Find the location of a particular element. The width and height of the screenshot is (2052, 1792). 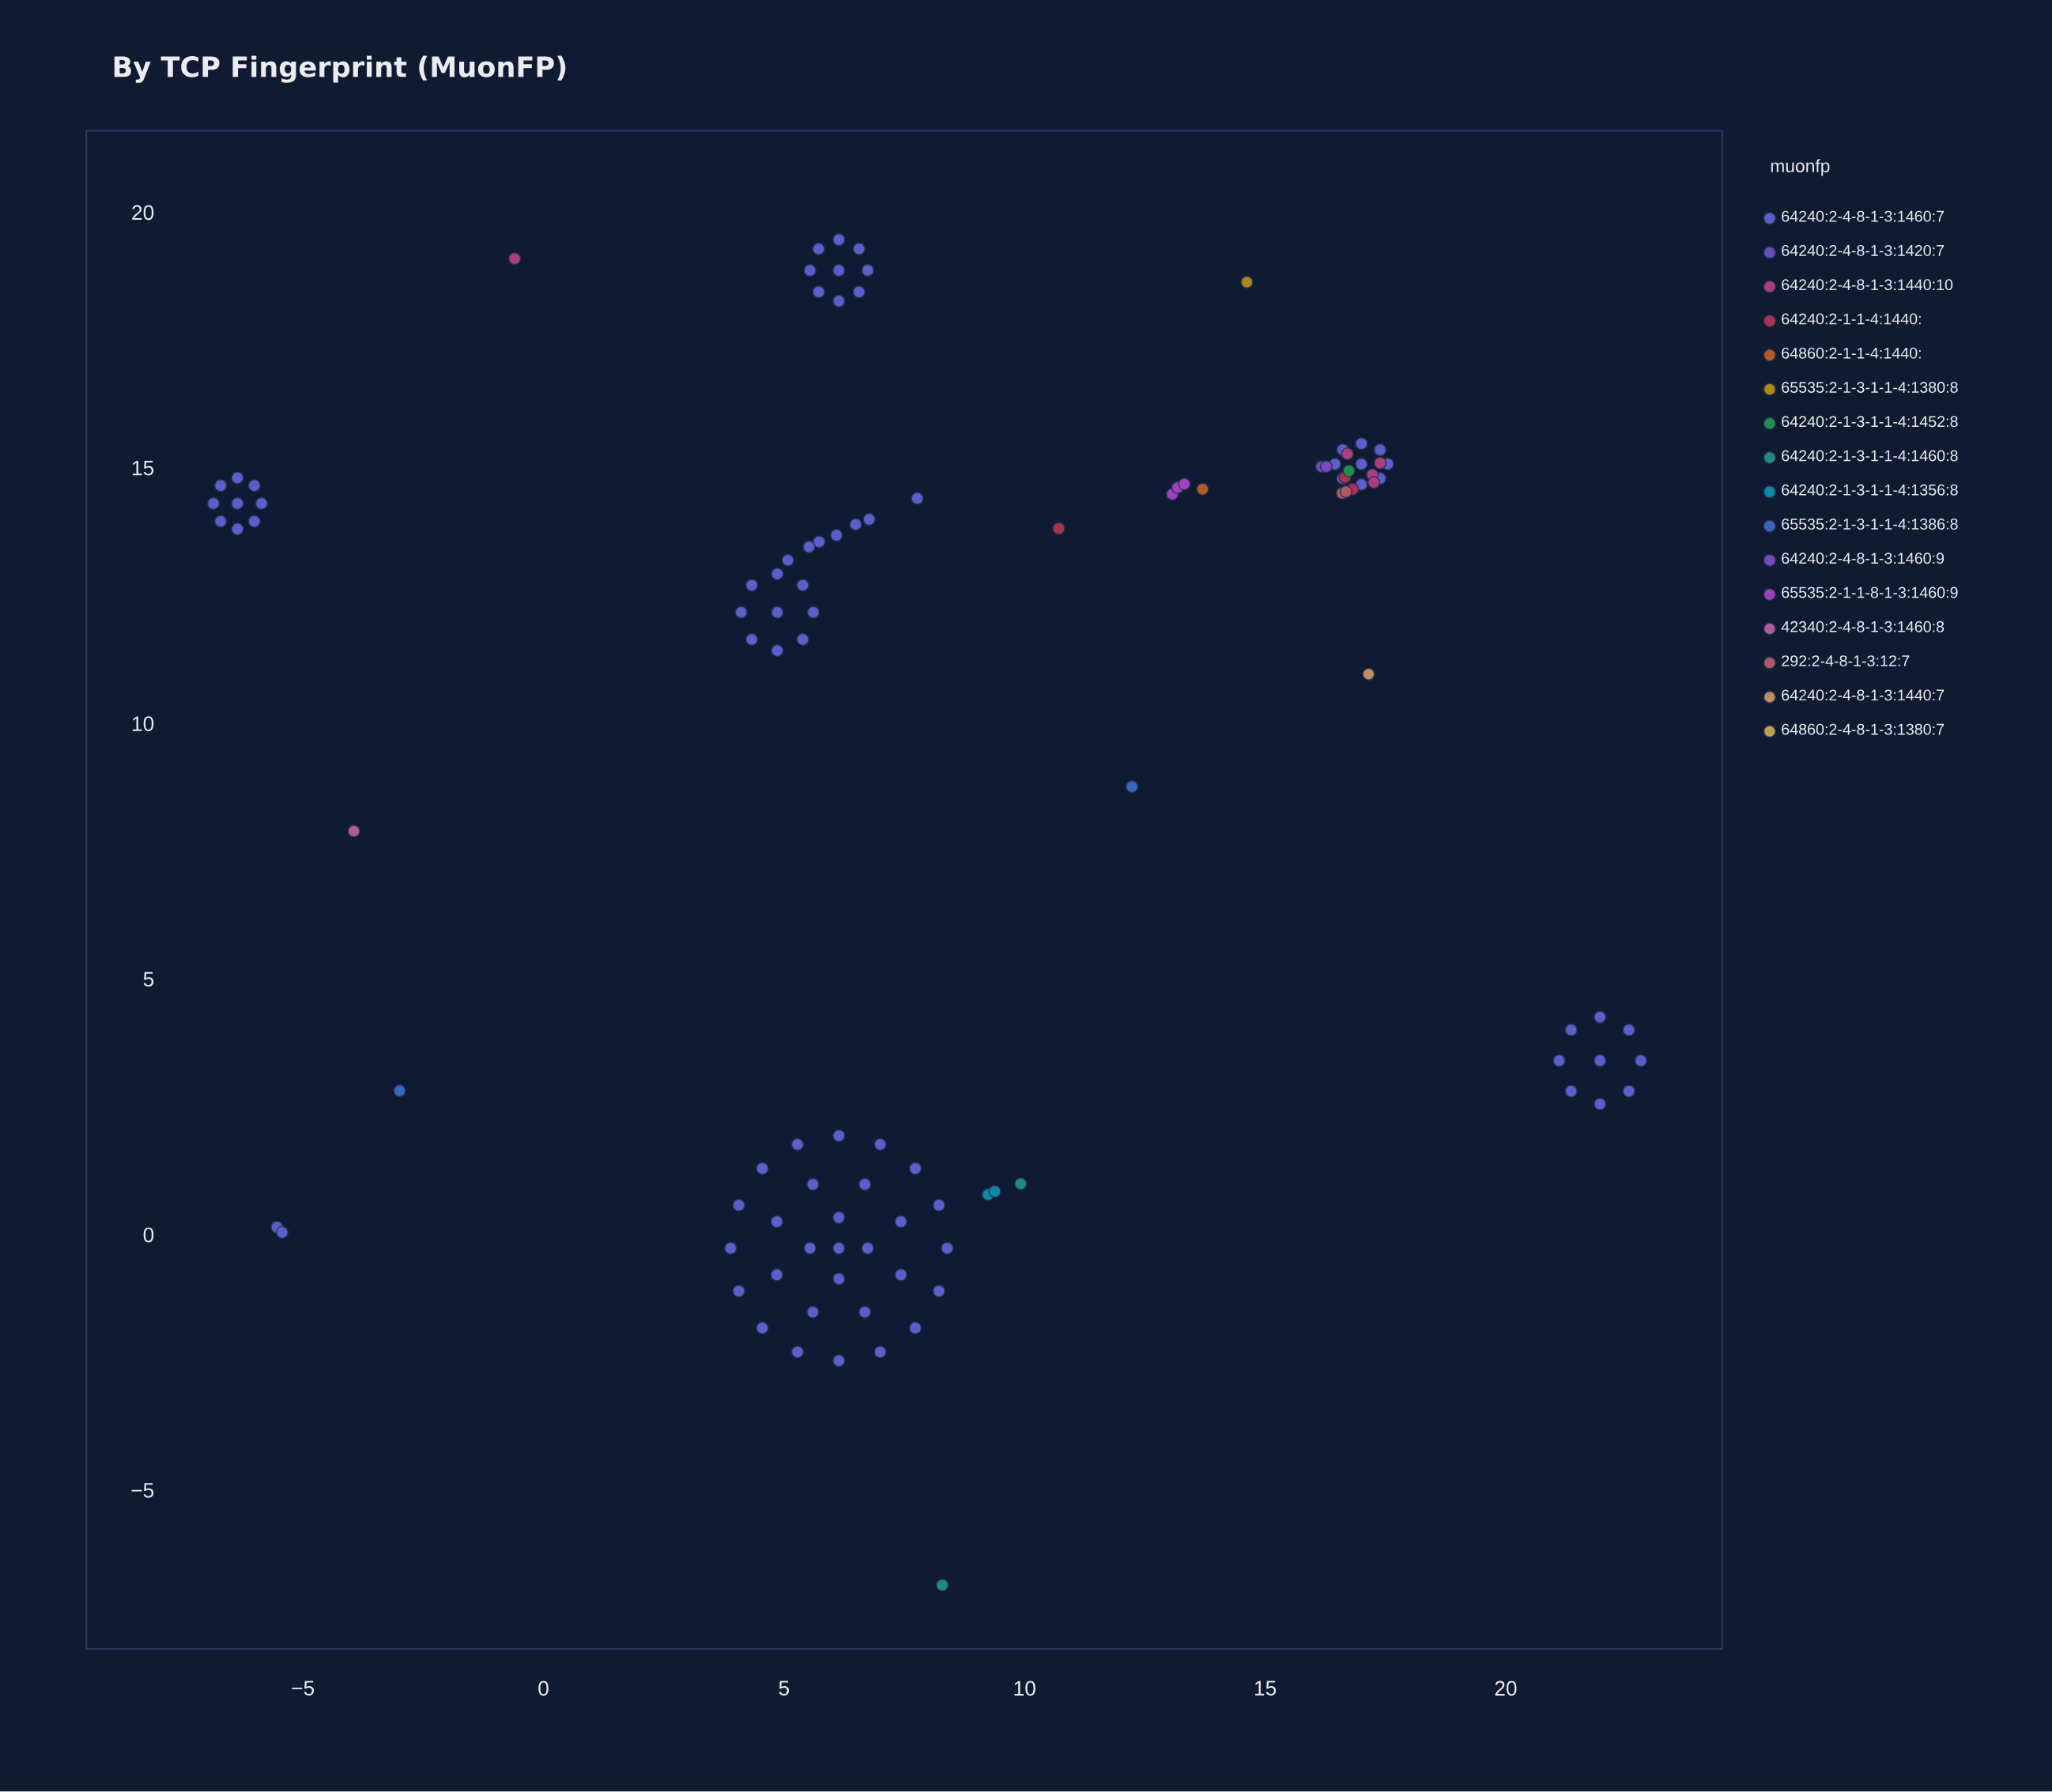

y-tick-label: 5 is located at coordinates (148, 979).